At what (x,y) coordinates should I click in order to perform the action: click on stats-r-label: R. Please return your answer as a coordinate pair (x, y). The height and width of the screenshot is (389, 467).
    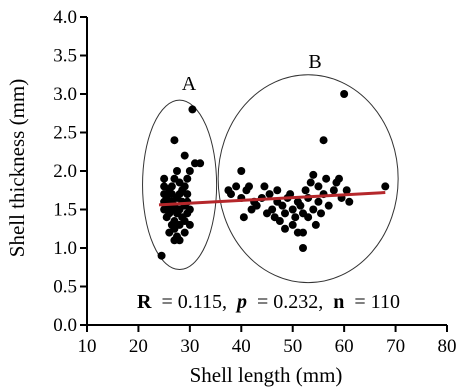
    Looking at the image, I should click on (144, 302).